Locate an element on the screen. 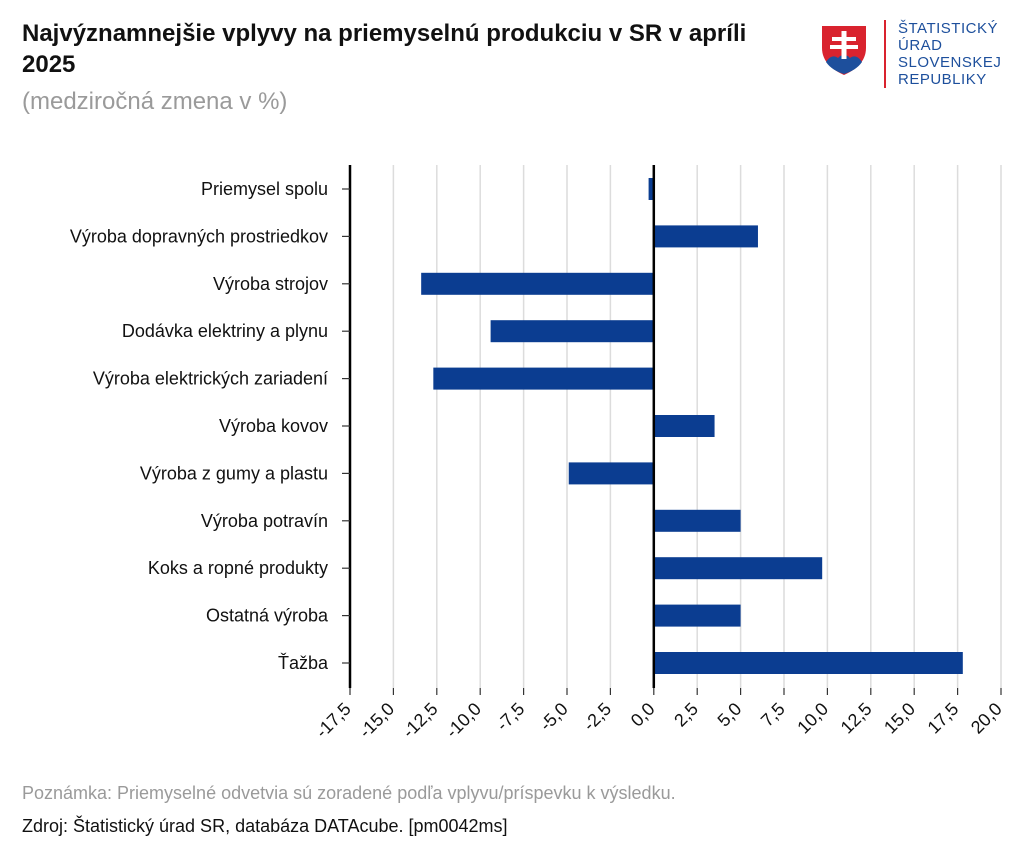  x-tick-label: -12,5 is located at coordinates (419, 720).